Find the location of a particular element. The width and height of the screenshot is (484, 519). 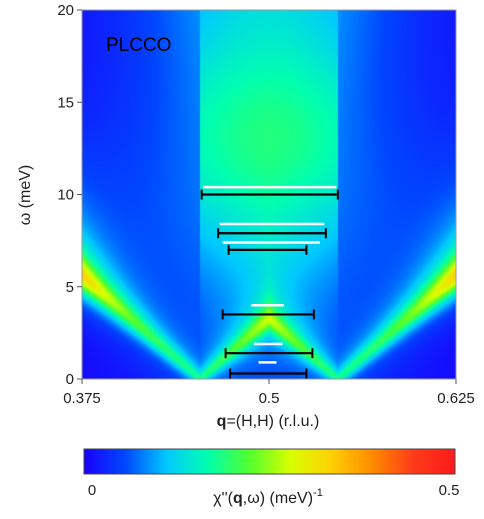

x-tick-label: 0.5 is located at coordinates (269, 398).